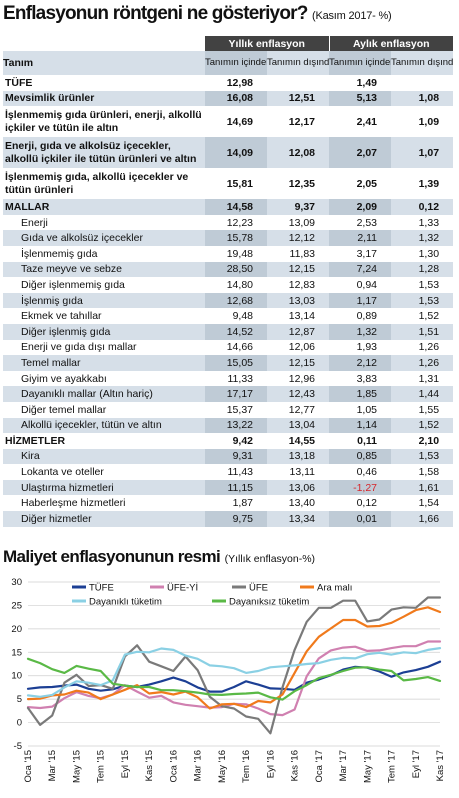  I want to click on row-label: Diğer temel mallar, so click(64, 409).